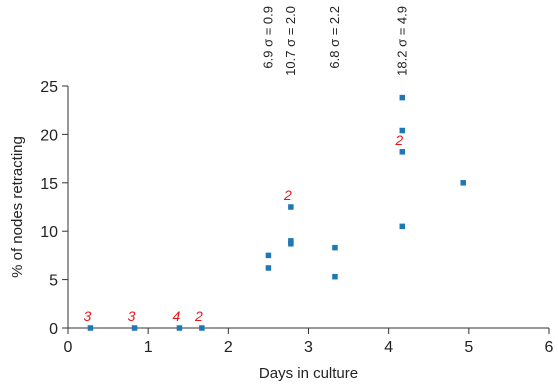 The width and height of the screenshot is (558, 386). I want to click on stat-annotation: 10.7 σ = 2.0, so click(290, 41).